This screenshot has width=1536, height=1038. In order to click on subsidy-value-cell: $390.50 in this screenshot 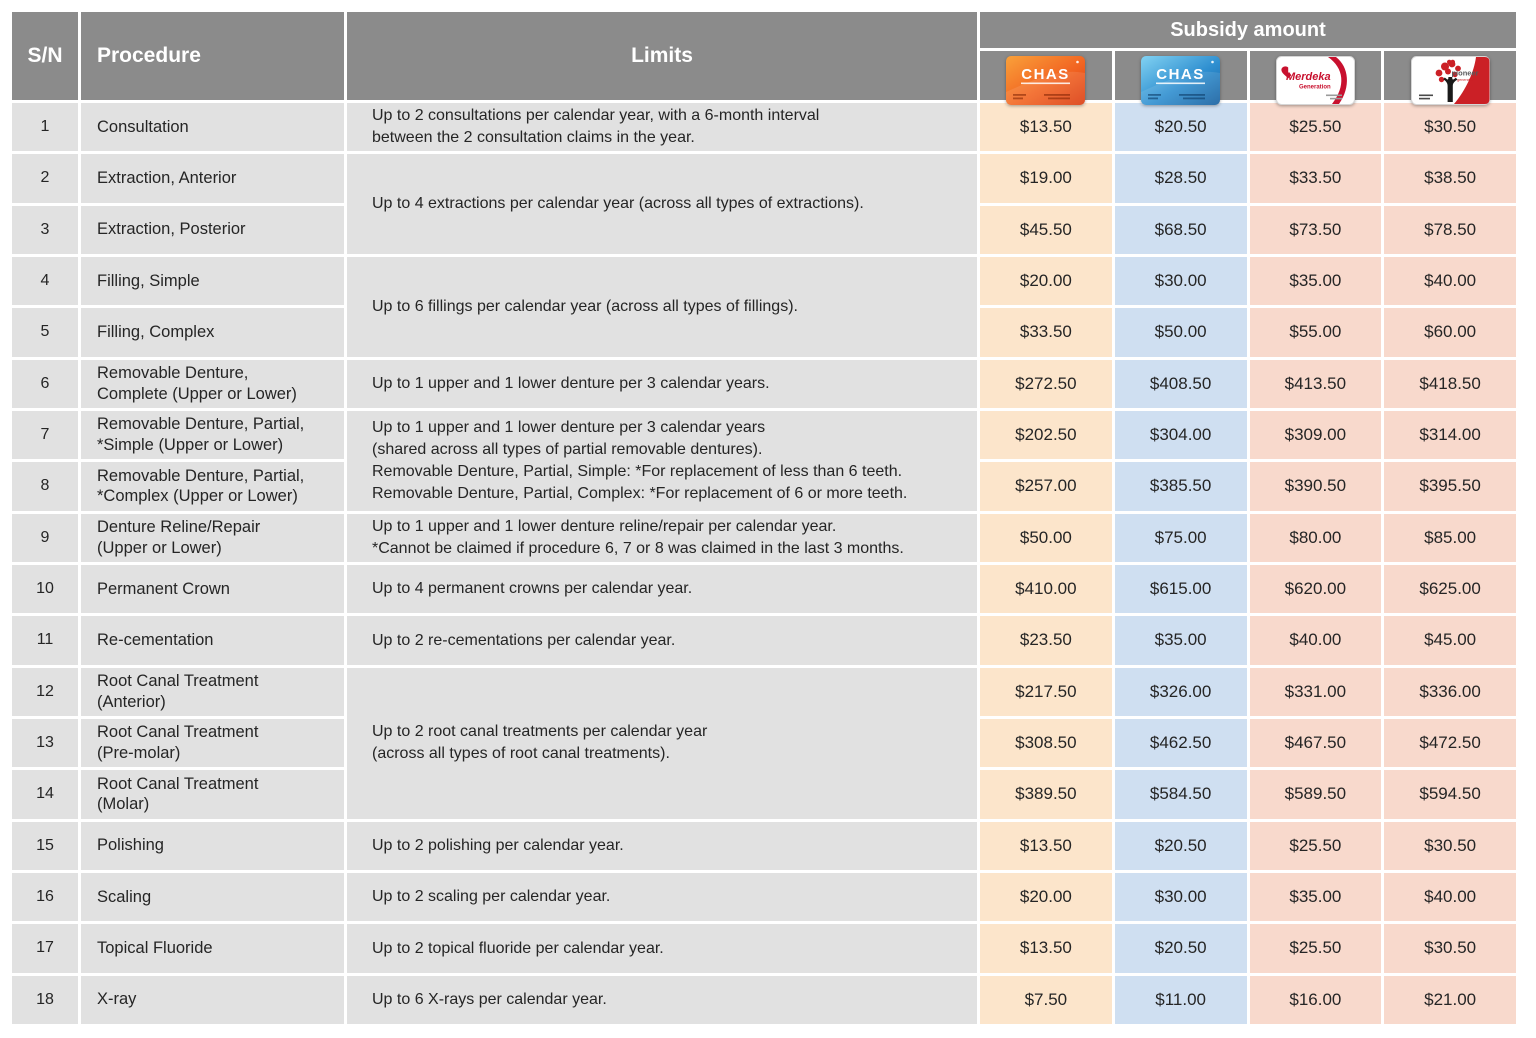, I will do `click(1315, 486)`.